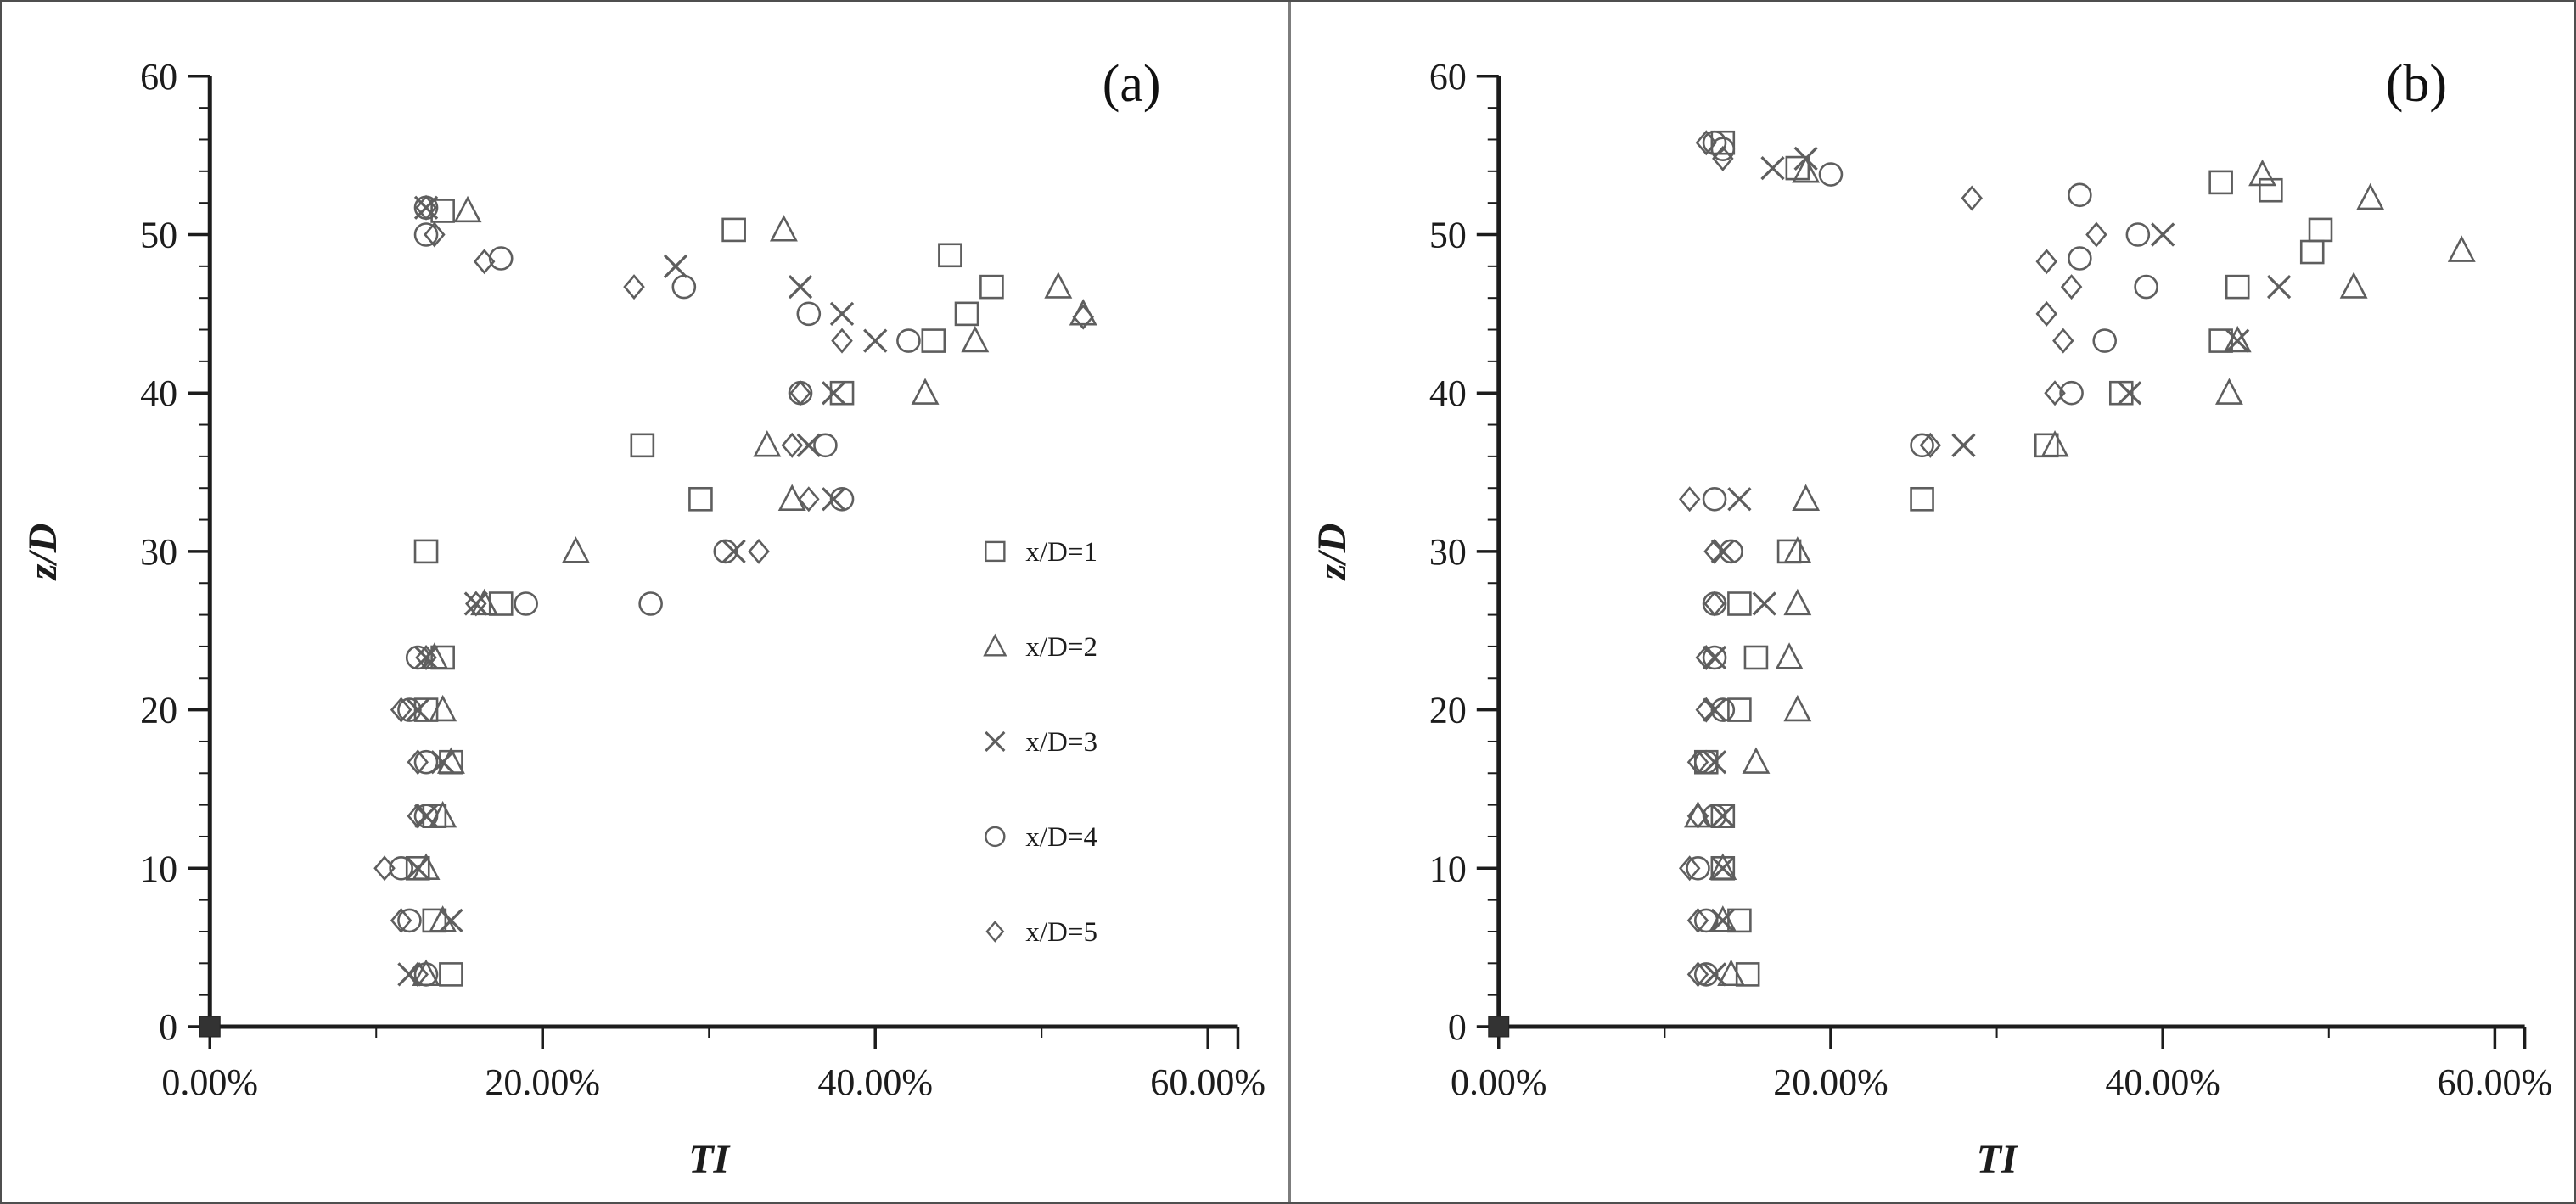 The width and height of the screenshot is (2576, 1204). What do you see at coordinates (1447, 552) in the screenshot?
I see `y-tick-label: 30` at bounding box center [1447, 552].